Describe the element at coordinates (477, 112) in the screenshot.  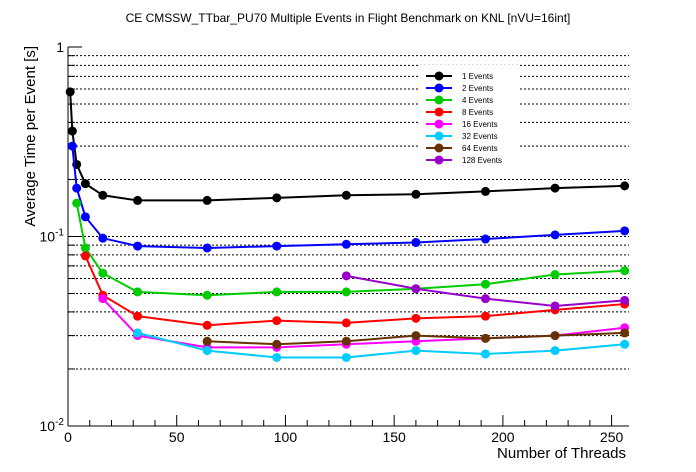
I see `legend-label: 8 Events` at that location.